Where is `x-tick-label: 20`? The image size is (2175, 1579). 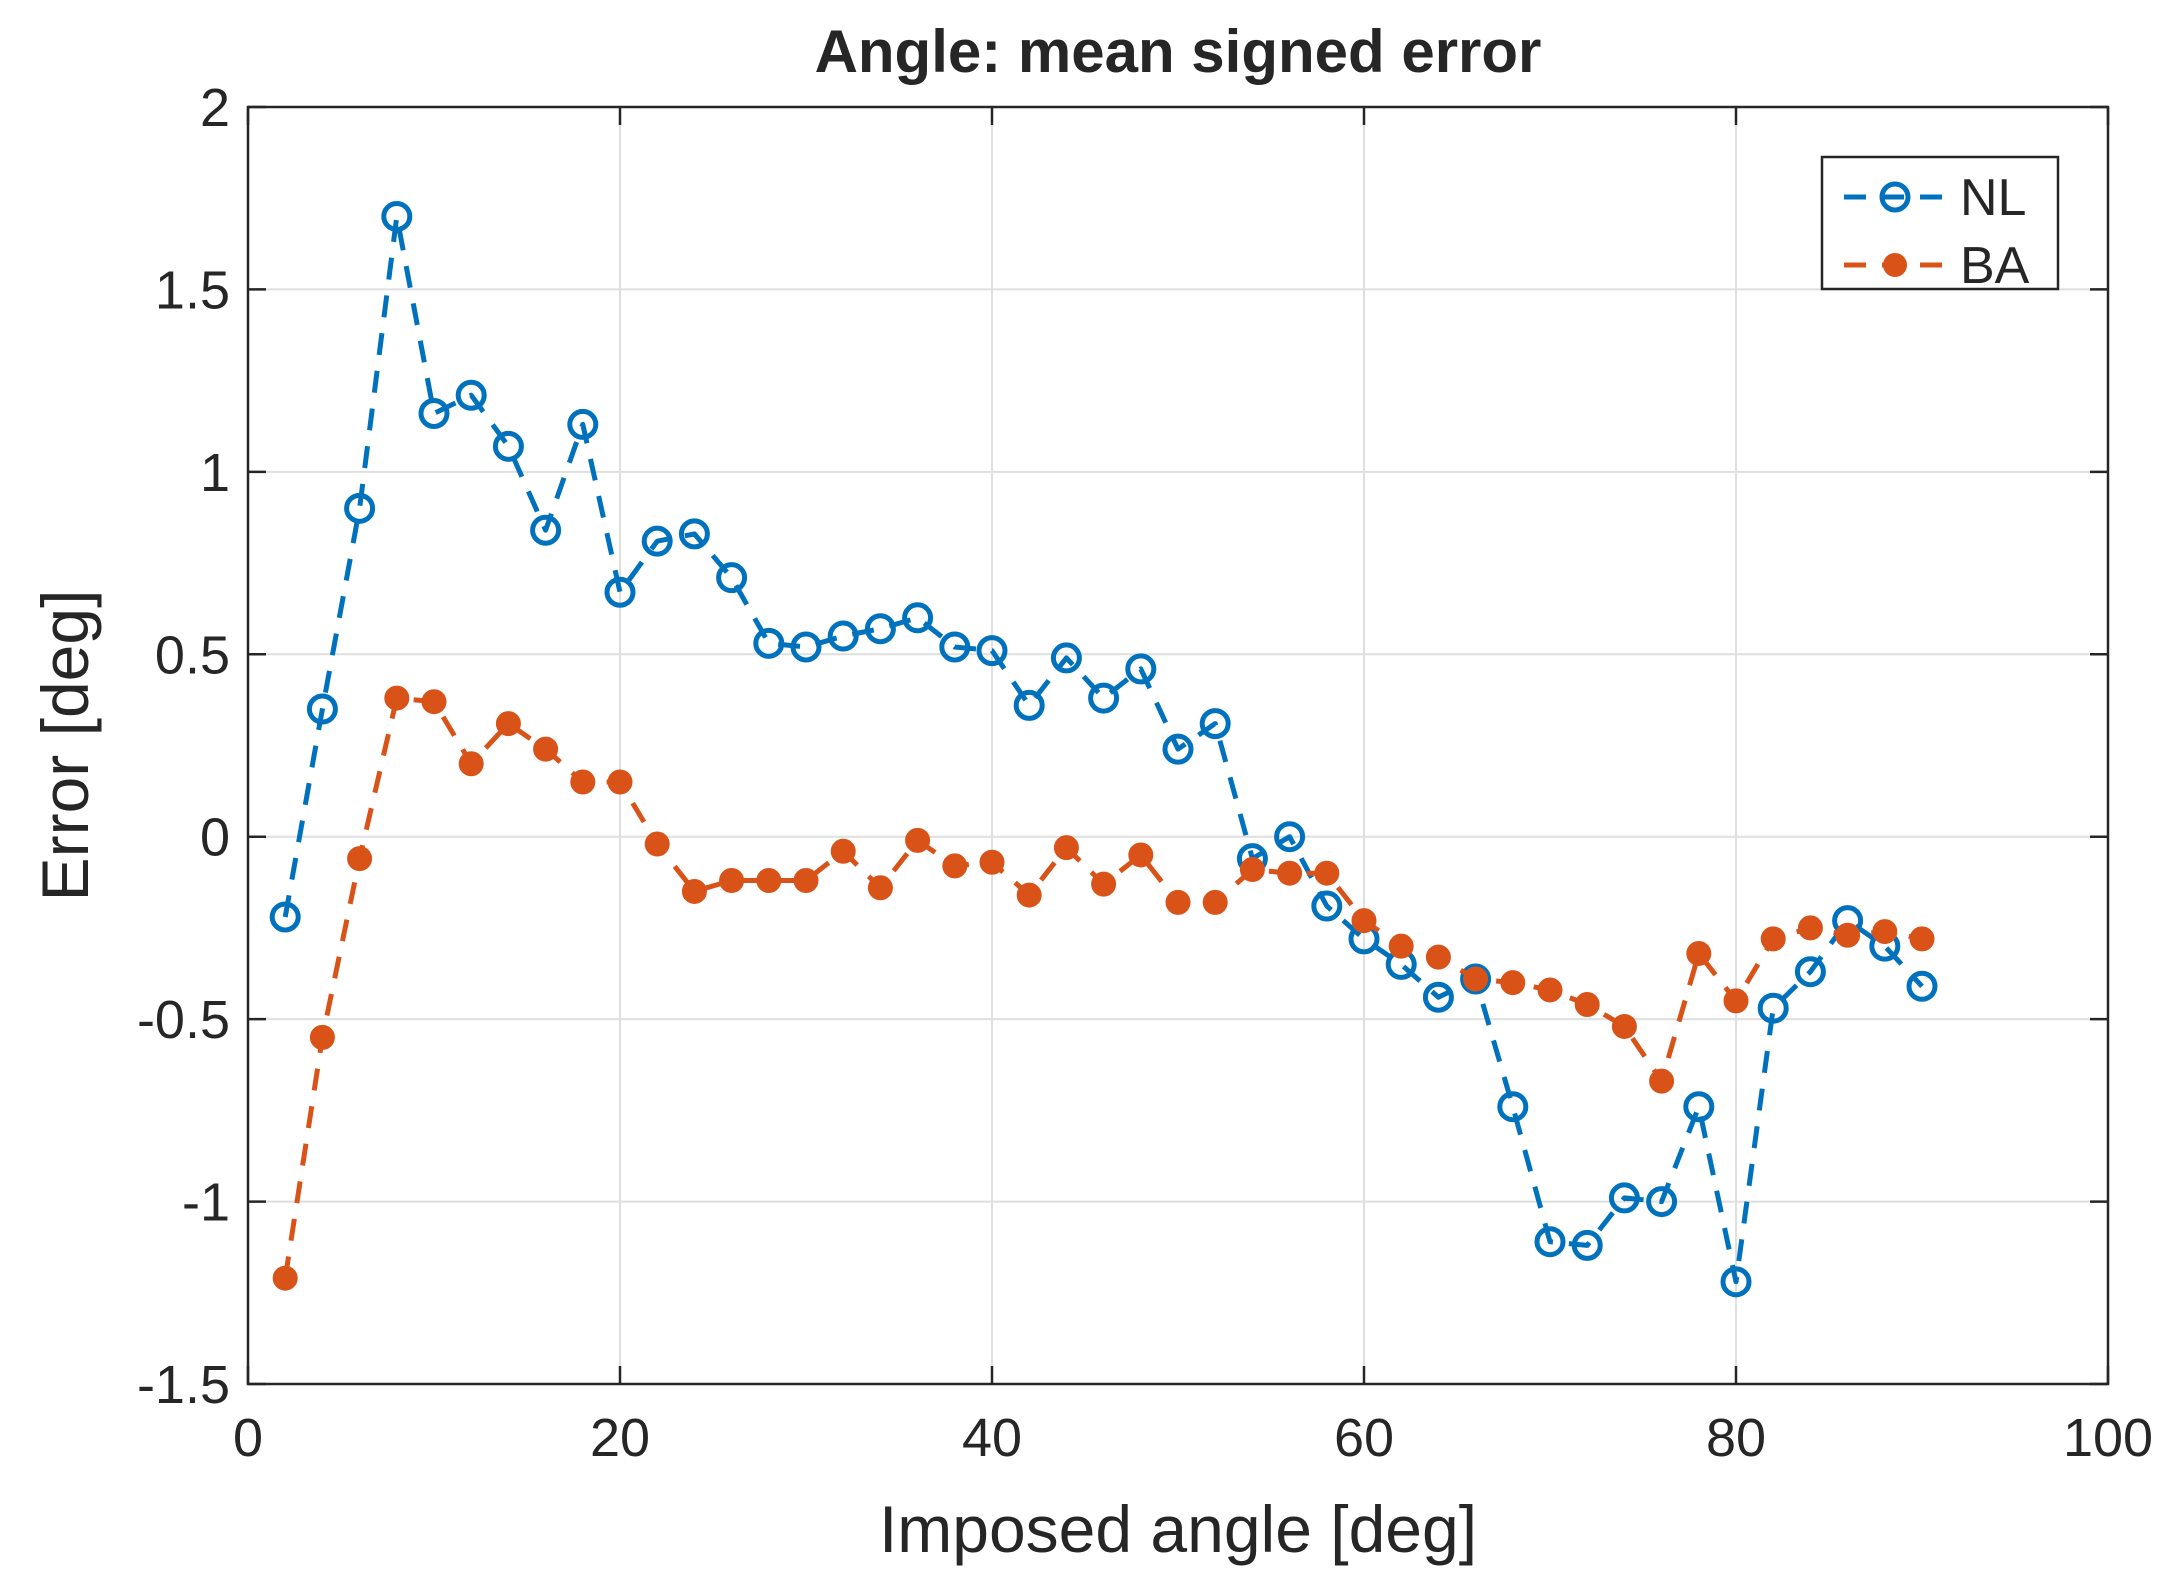 x-tick-label: 20 is located at coordinates (620, 1438).